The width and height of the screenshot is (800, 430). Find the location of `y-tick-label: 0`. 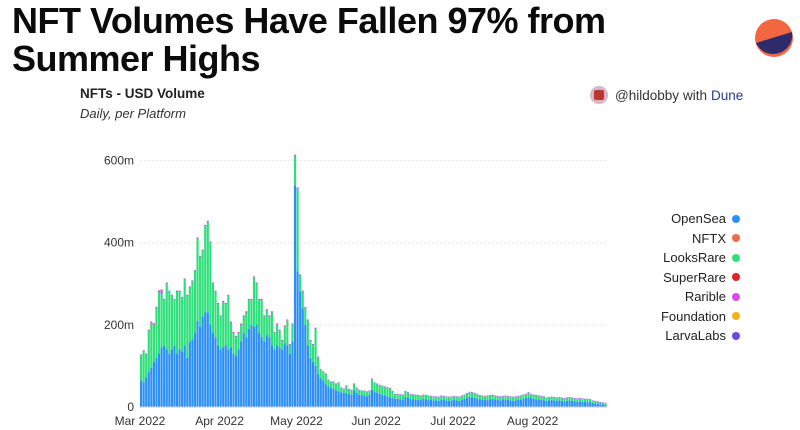

y-tick-label: 0 is located at coordinates (130, 407).